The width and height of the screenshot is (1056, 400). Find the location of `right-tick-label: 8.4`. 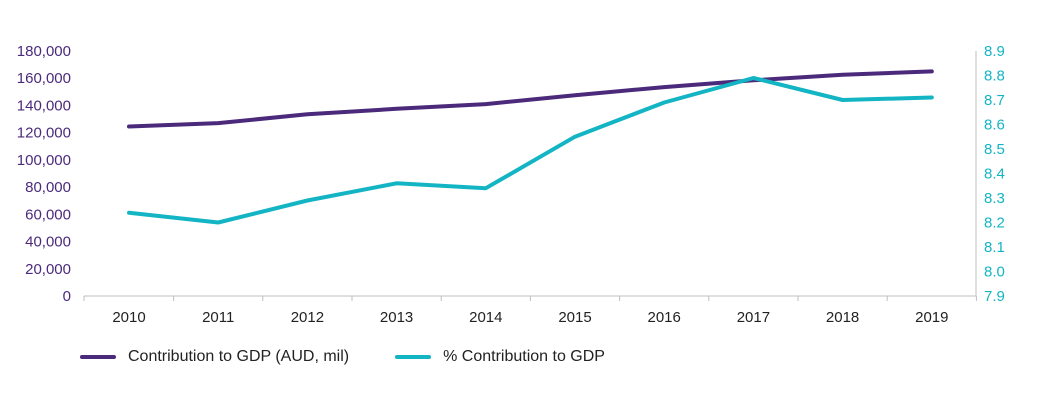

right-tick-label: 8.4 is located at coordinates (994, 174).